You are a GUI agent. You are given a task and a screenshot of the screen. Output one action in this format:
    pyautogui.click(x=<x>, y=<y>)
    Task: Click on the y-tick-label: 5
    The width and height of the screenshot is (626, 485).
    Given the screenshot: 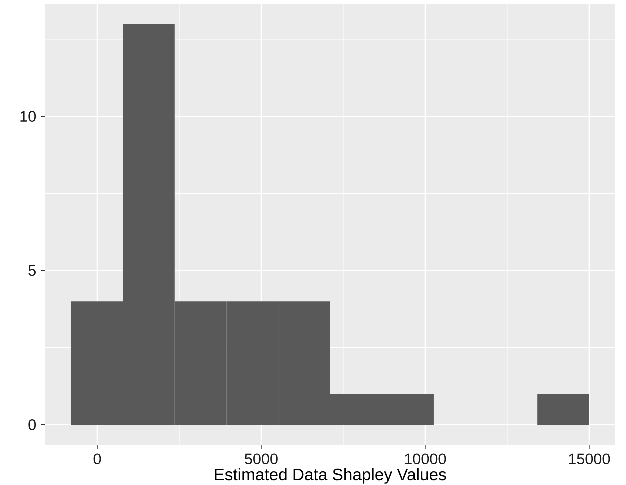 What is the action you would take?
    pyautogui.click(x=32, y=270)
    